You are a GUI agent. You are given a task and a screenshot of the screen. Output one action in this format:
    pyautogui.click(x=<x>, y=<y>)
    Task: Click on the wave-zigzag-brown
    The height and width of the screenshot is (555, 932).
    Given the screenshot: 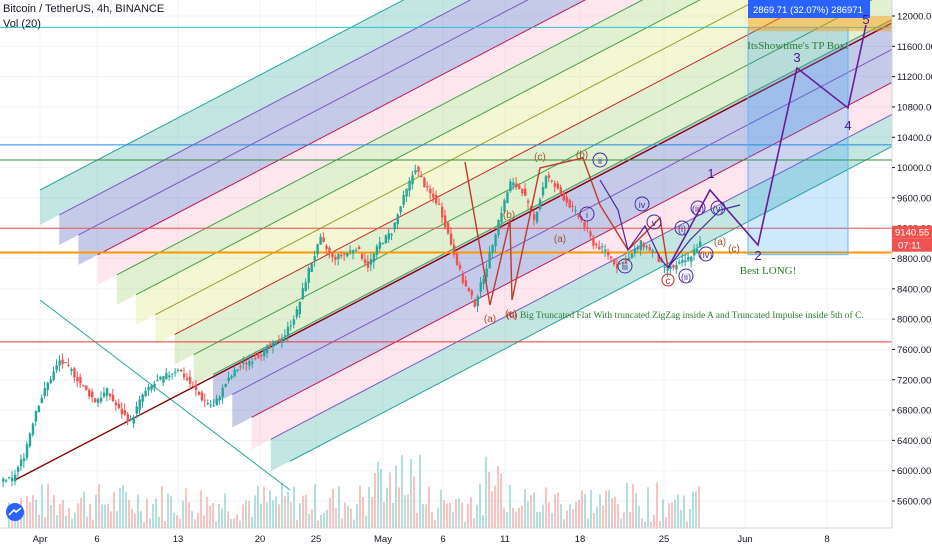 What is the action you would take?
    pyautogui.click(x=566, y=231)
    